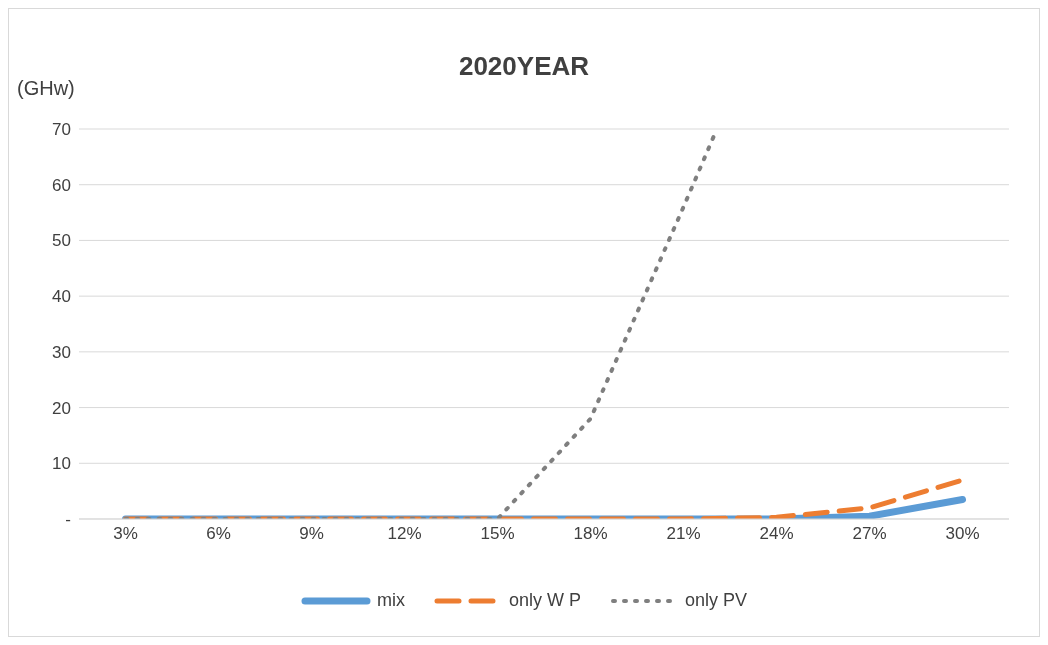 The height and width of the screenshot is (645, 1048). What do you see at coordinates (125, 534) in the screenshot?
I see `x-tick-label: 3%` at bounding box center [125, 534].